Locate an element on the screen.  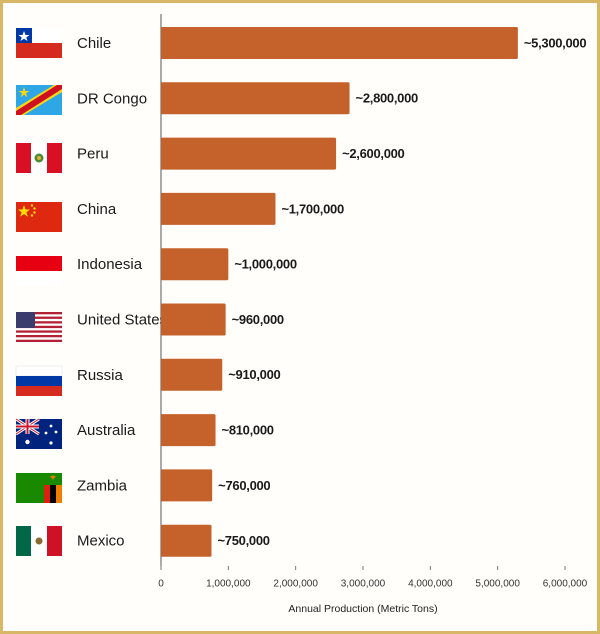
value-label: ~1,000,000 is located at coordinates (265, 264).